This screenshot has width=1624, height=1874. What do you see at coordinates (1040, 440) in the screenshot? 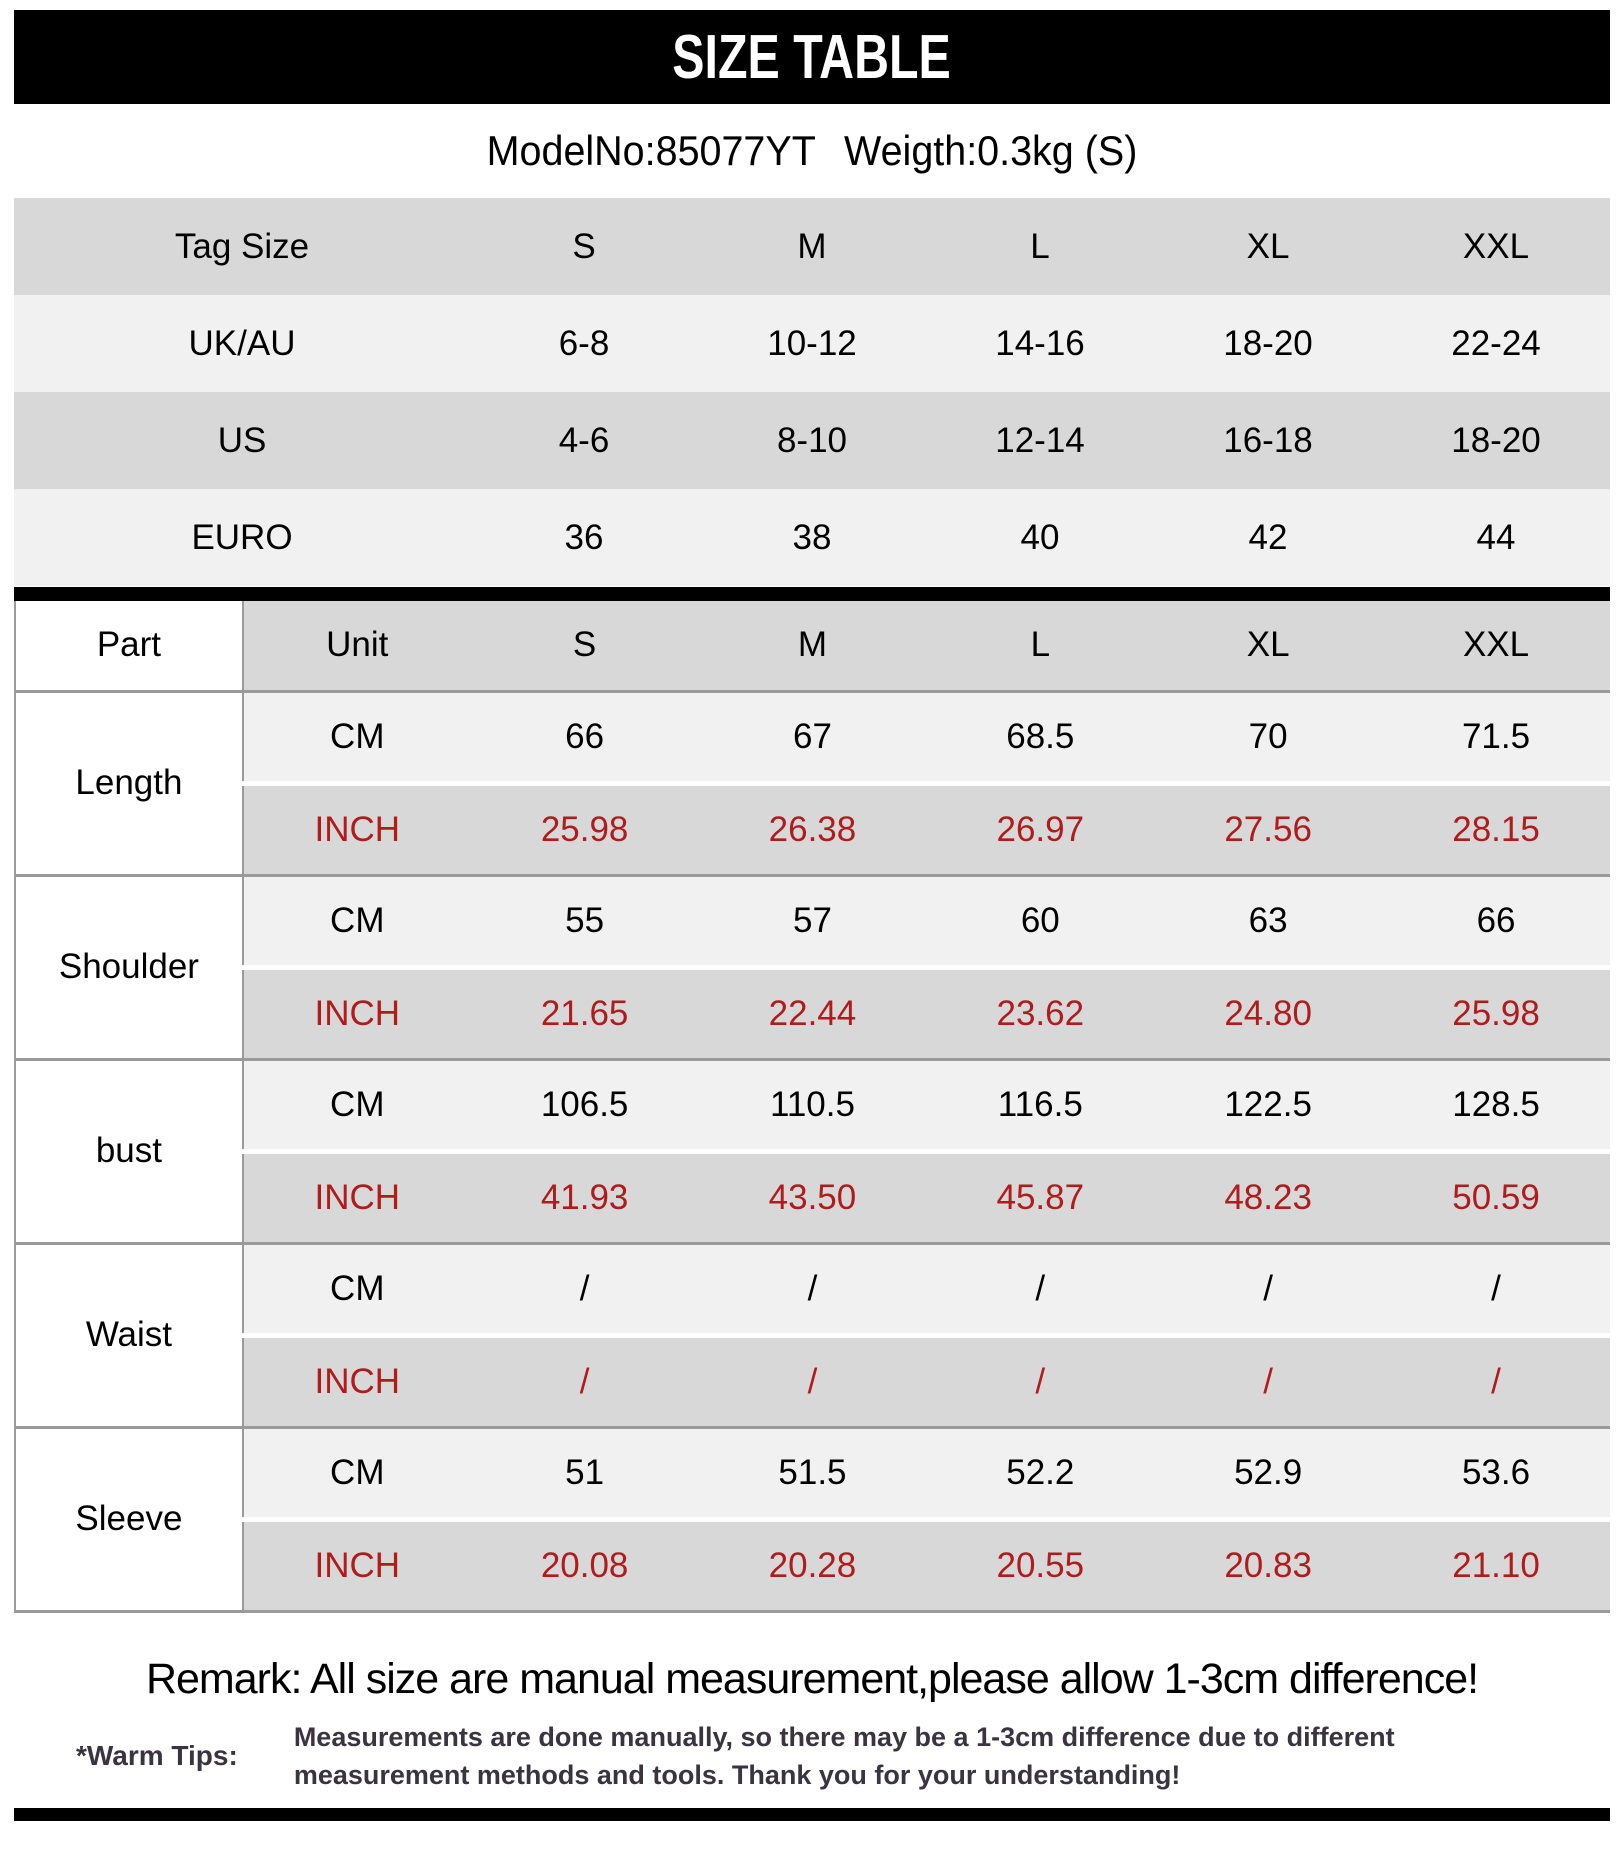
I see `conversion-size-value: 12-14` at bounding box center [1040, 440].